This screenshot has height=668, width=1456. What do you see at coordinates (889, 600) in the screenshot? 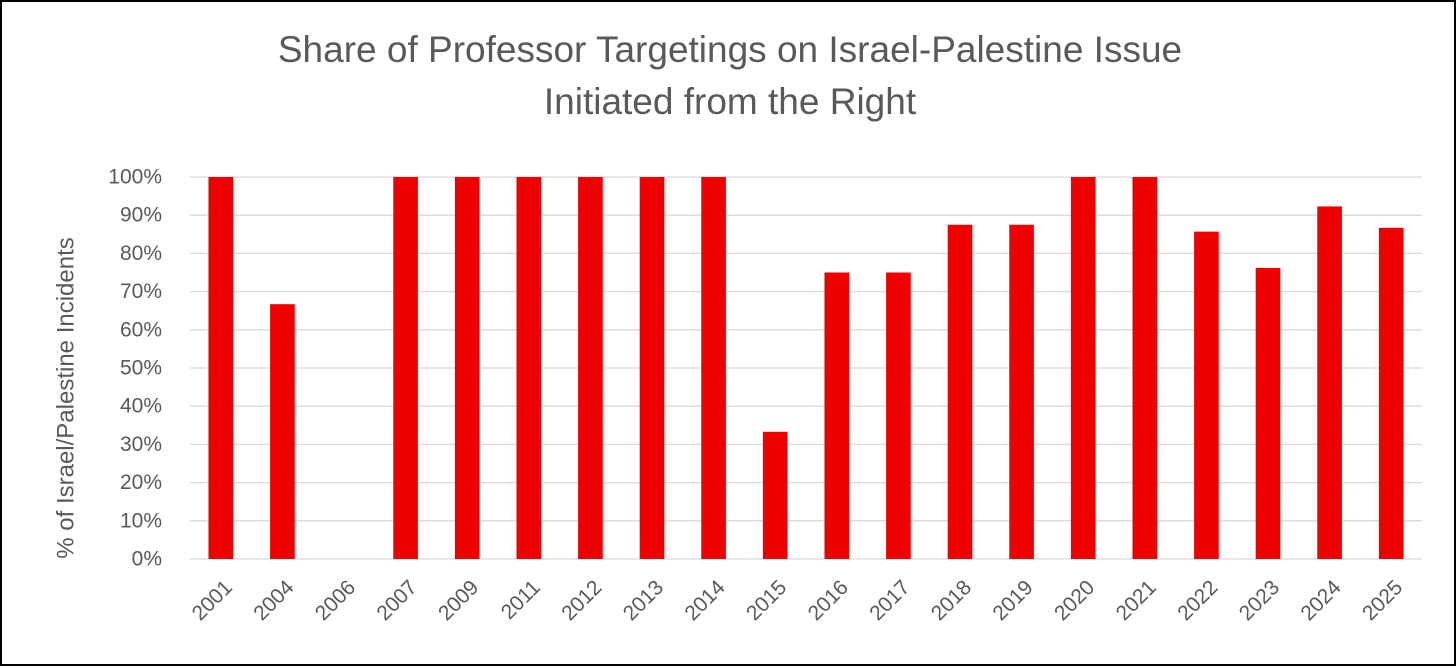
I see `x-tick-label: 2017` at bounding box center [889, 600].